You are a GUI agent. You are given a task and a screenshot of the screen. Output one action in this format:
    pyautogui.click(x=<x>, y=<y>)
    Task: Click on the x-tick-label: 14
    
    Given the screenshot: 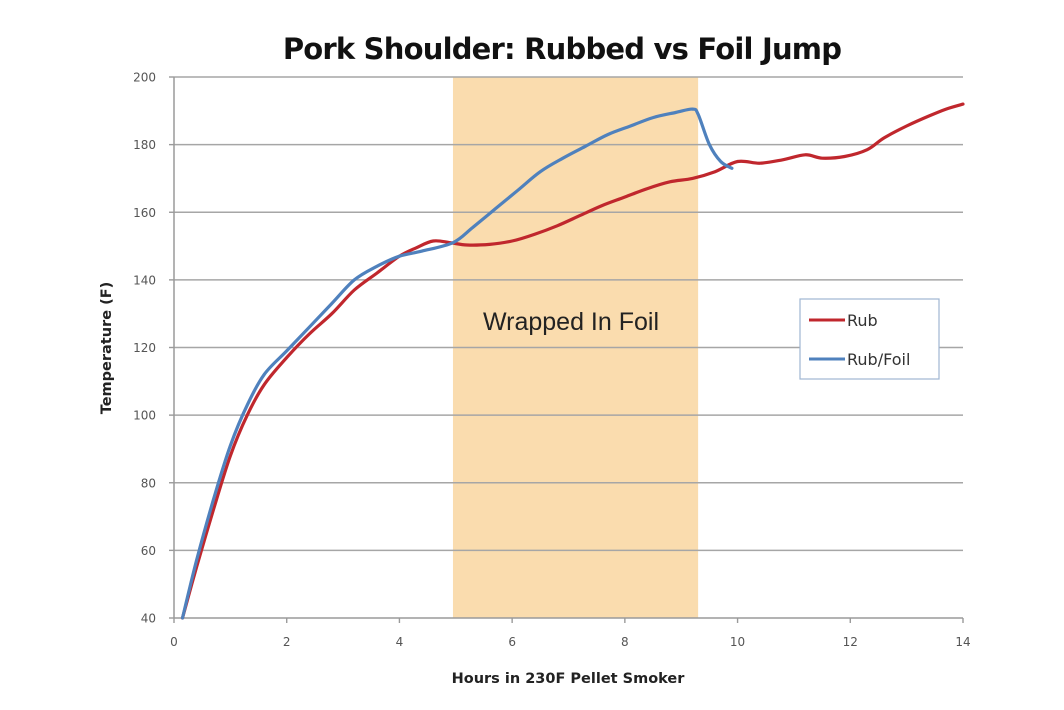 What is the action you would take?
    pyautogui.click(x=962, y=642)
    